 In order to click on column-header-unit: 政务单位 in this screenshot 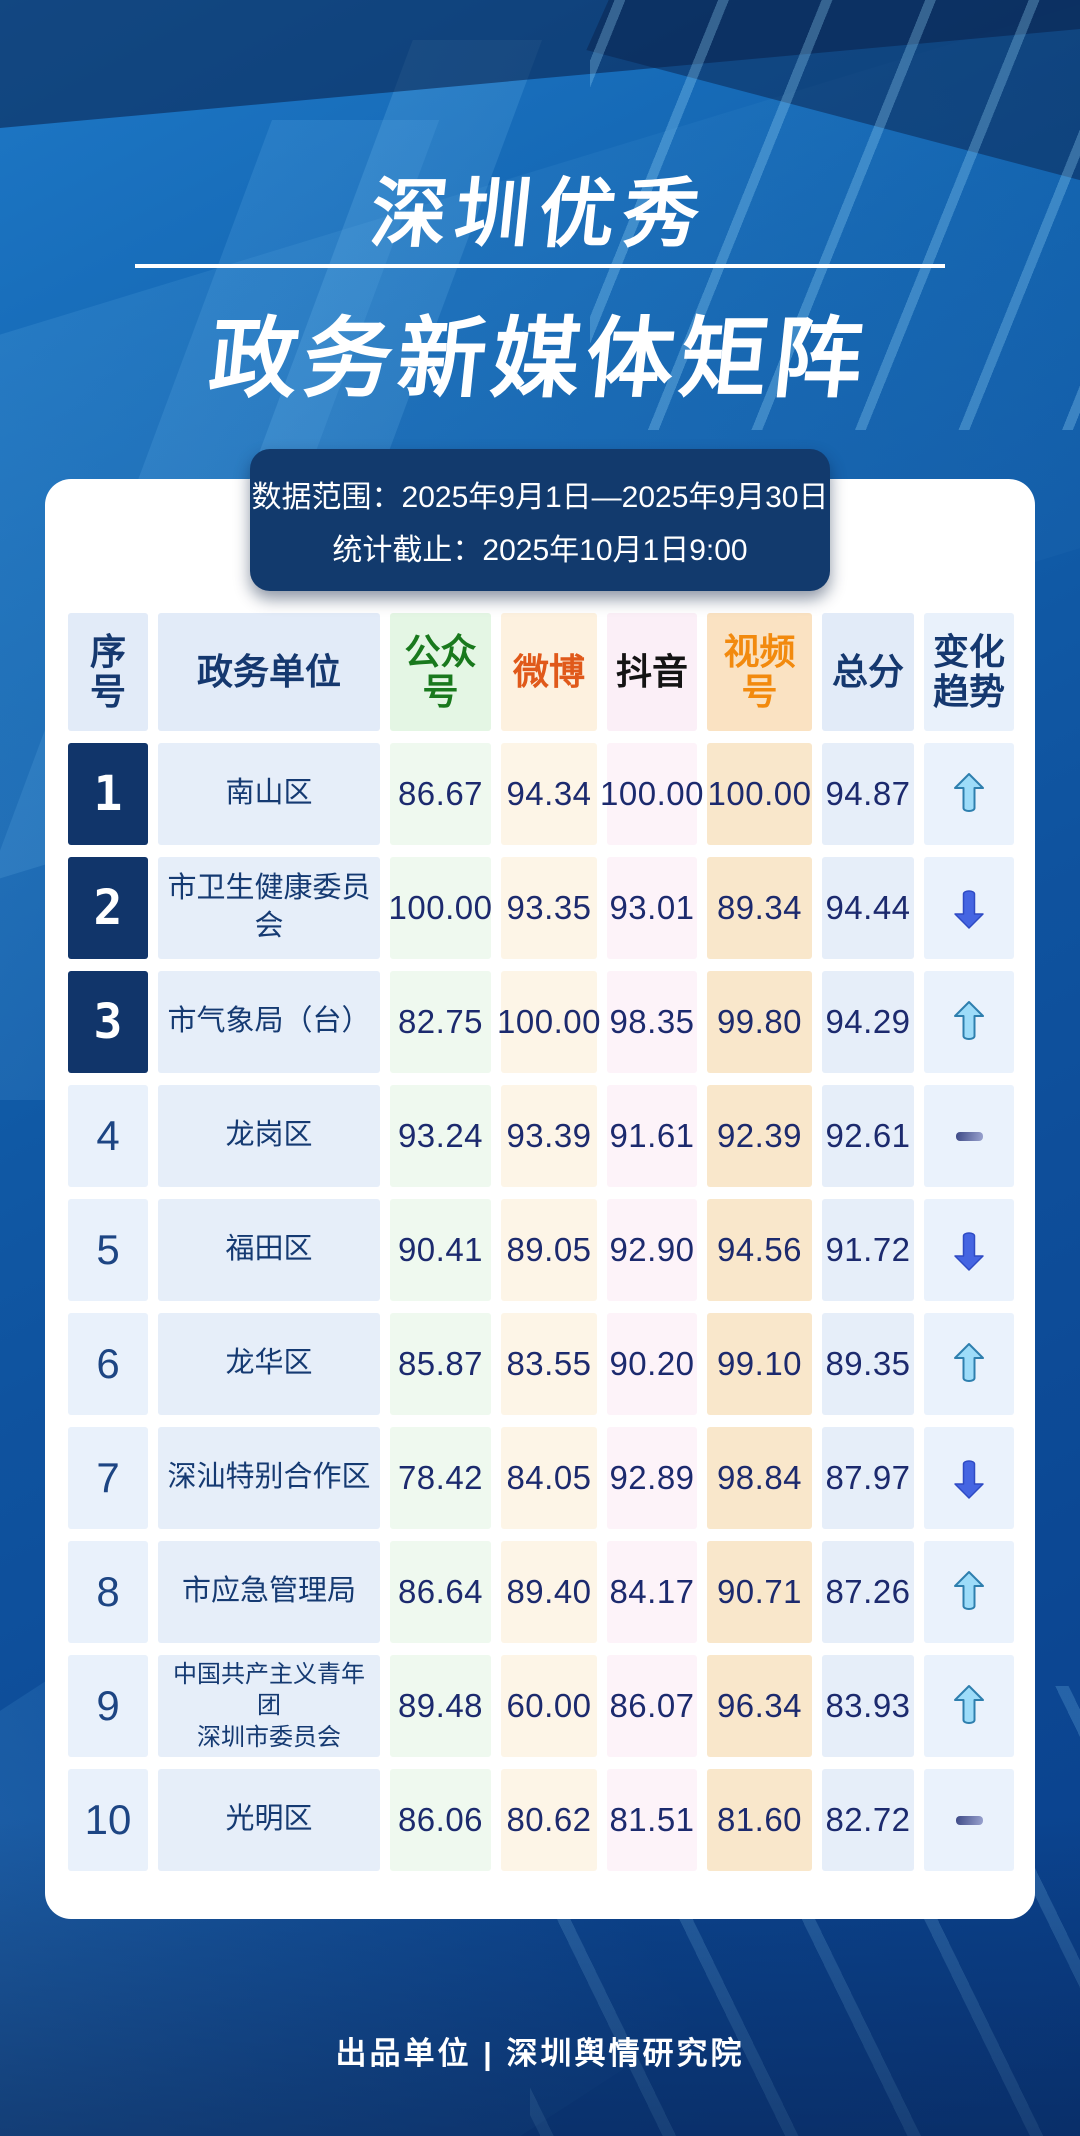, I will do `click(269, 672)`.